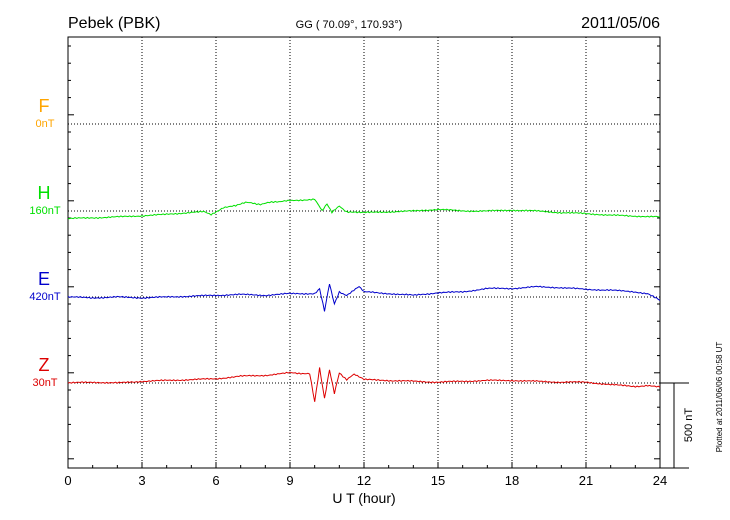 The height and width of the screenshot is (520, 730). I want to click on chart-title: Pebek (PBK), so click(114, 23).